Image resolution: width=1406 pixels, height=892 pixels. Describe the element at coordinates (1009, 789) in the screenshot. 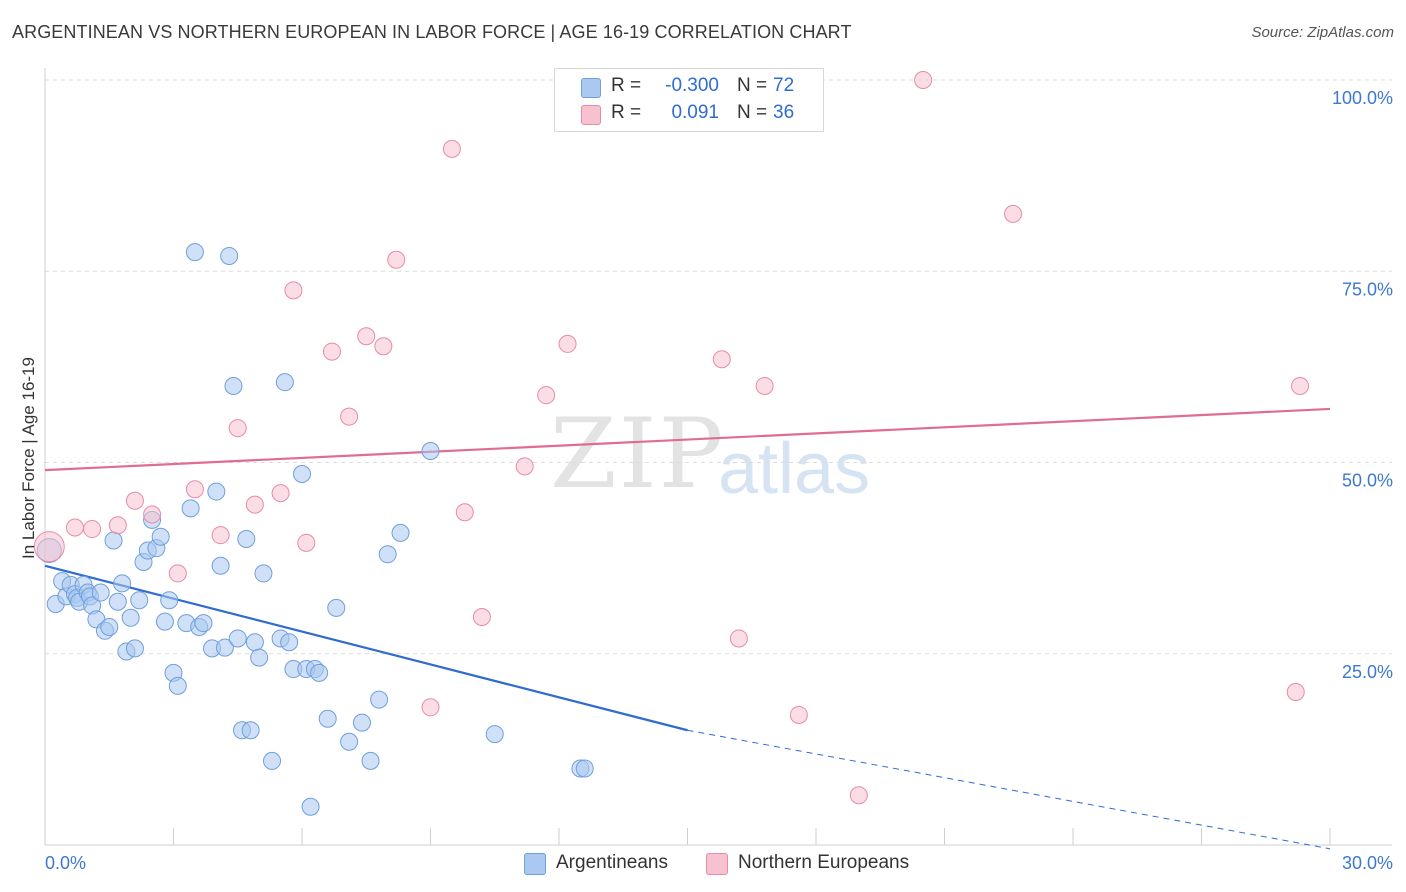

I see `argentinean-trend-extension` at that location.